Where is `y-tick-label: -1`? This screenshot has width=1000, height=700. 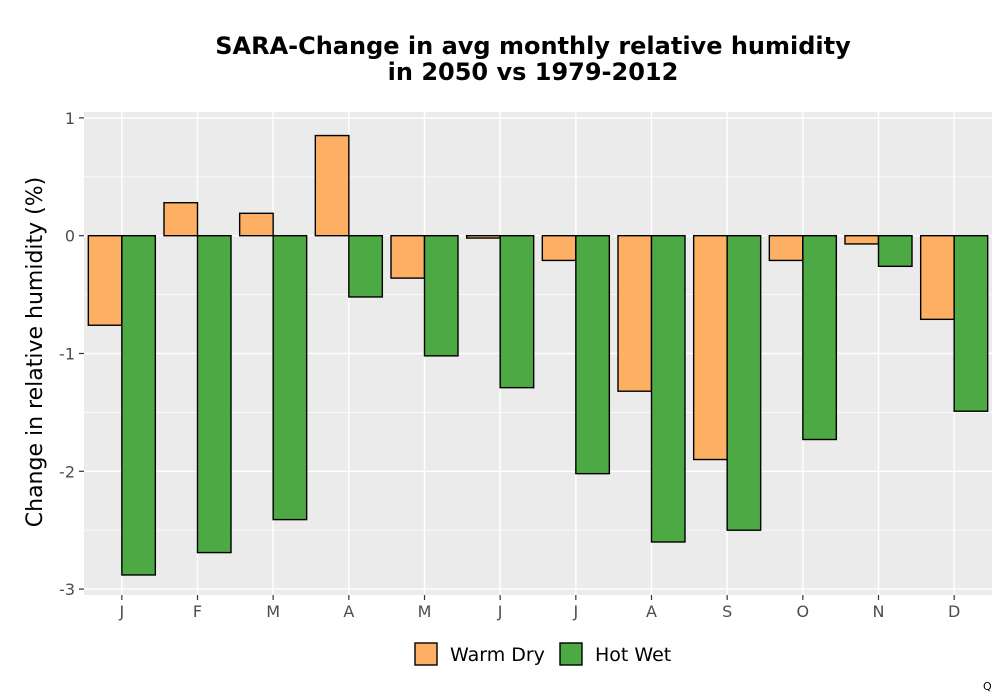 y-tick-label: -1 is located at coordinates (67, 354).